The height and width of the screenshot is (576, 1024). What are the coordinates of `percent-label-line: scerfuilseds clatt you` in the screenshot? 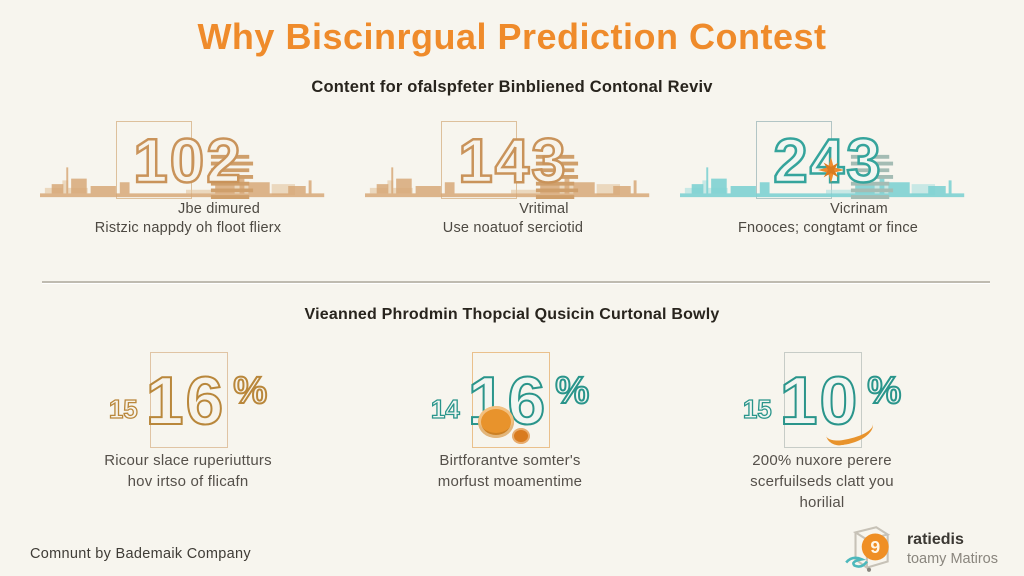 It's located at (822, 481).